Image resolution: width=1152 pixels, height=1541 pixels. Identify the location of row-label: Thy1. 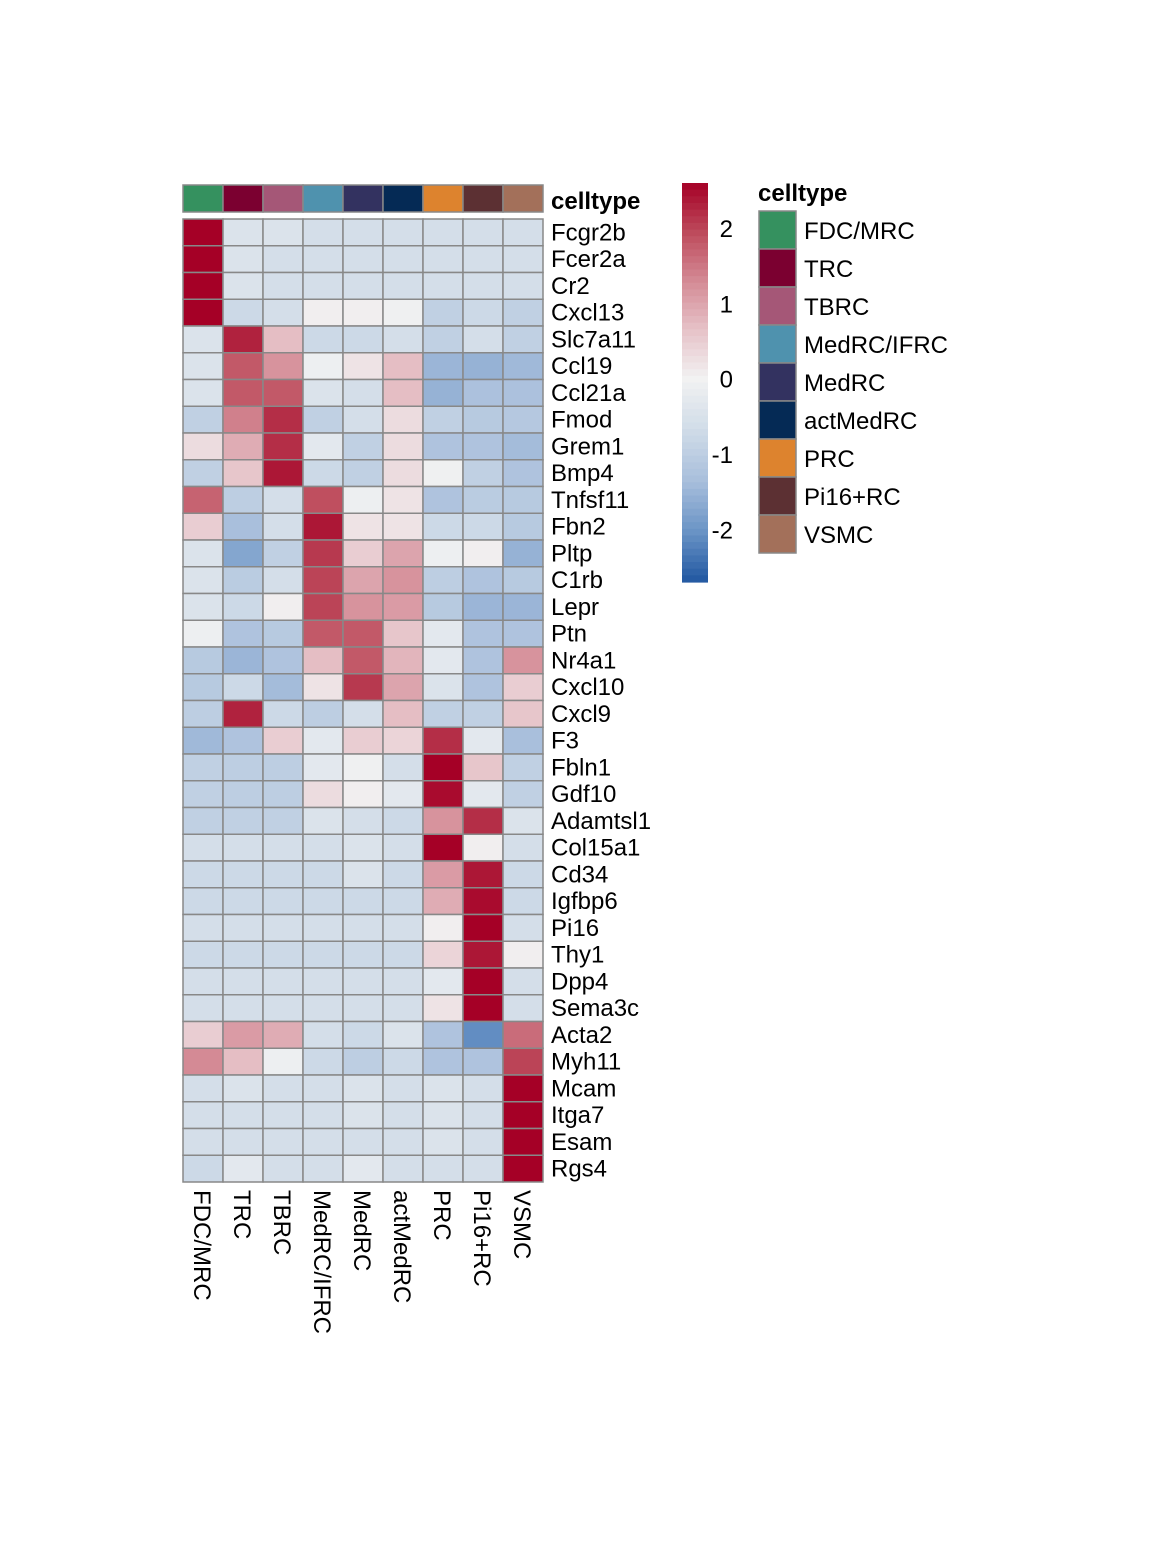
(577, 955).